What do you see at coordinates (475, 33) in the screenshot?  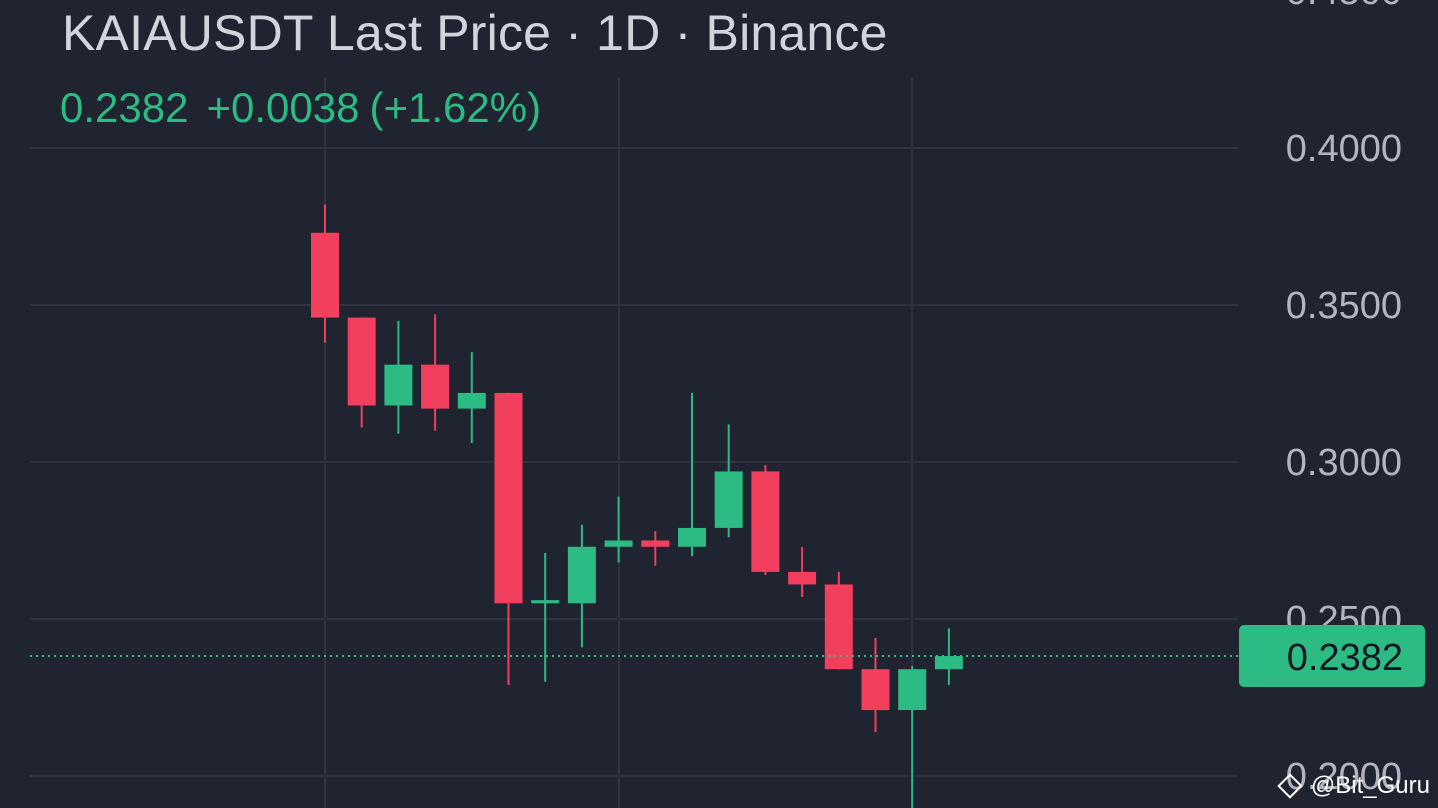 I see `chart-title: KAIAUSDT Last Price · 1D · Binance` at bounding box center [475, 33].